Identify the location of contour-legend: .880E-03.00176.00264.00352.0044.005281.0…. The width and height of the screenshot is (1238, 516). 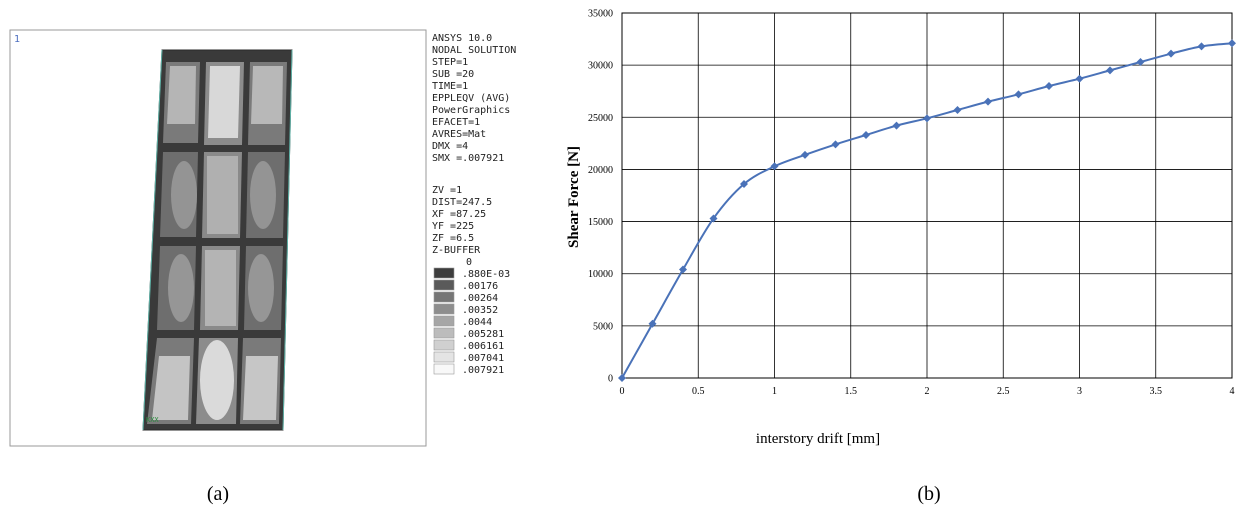
(471, 321).